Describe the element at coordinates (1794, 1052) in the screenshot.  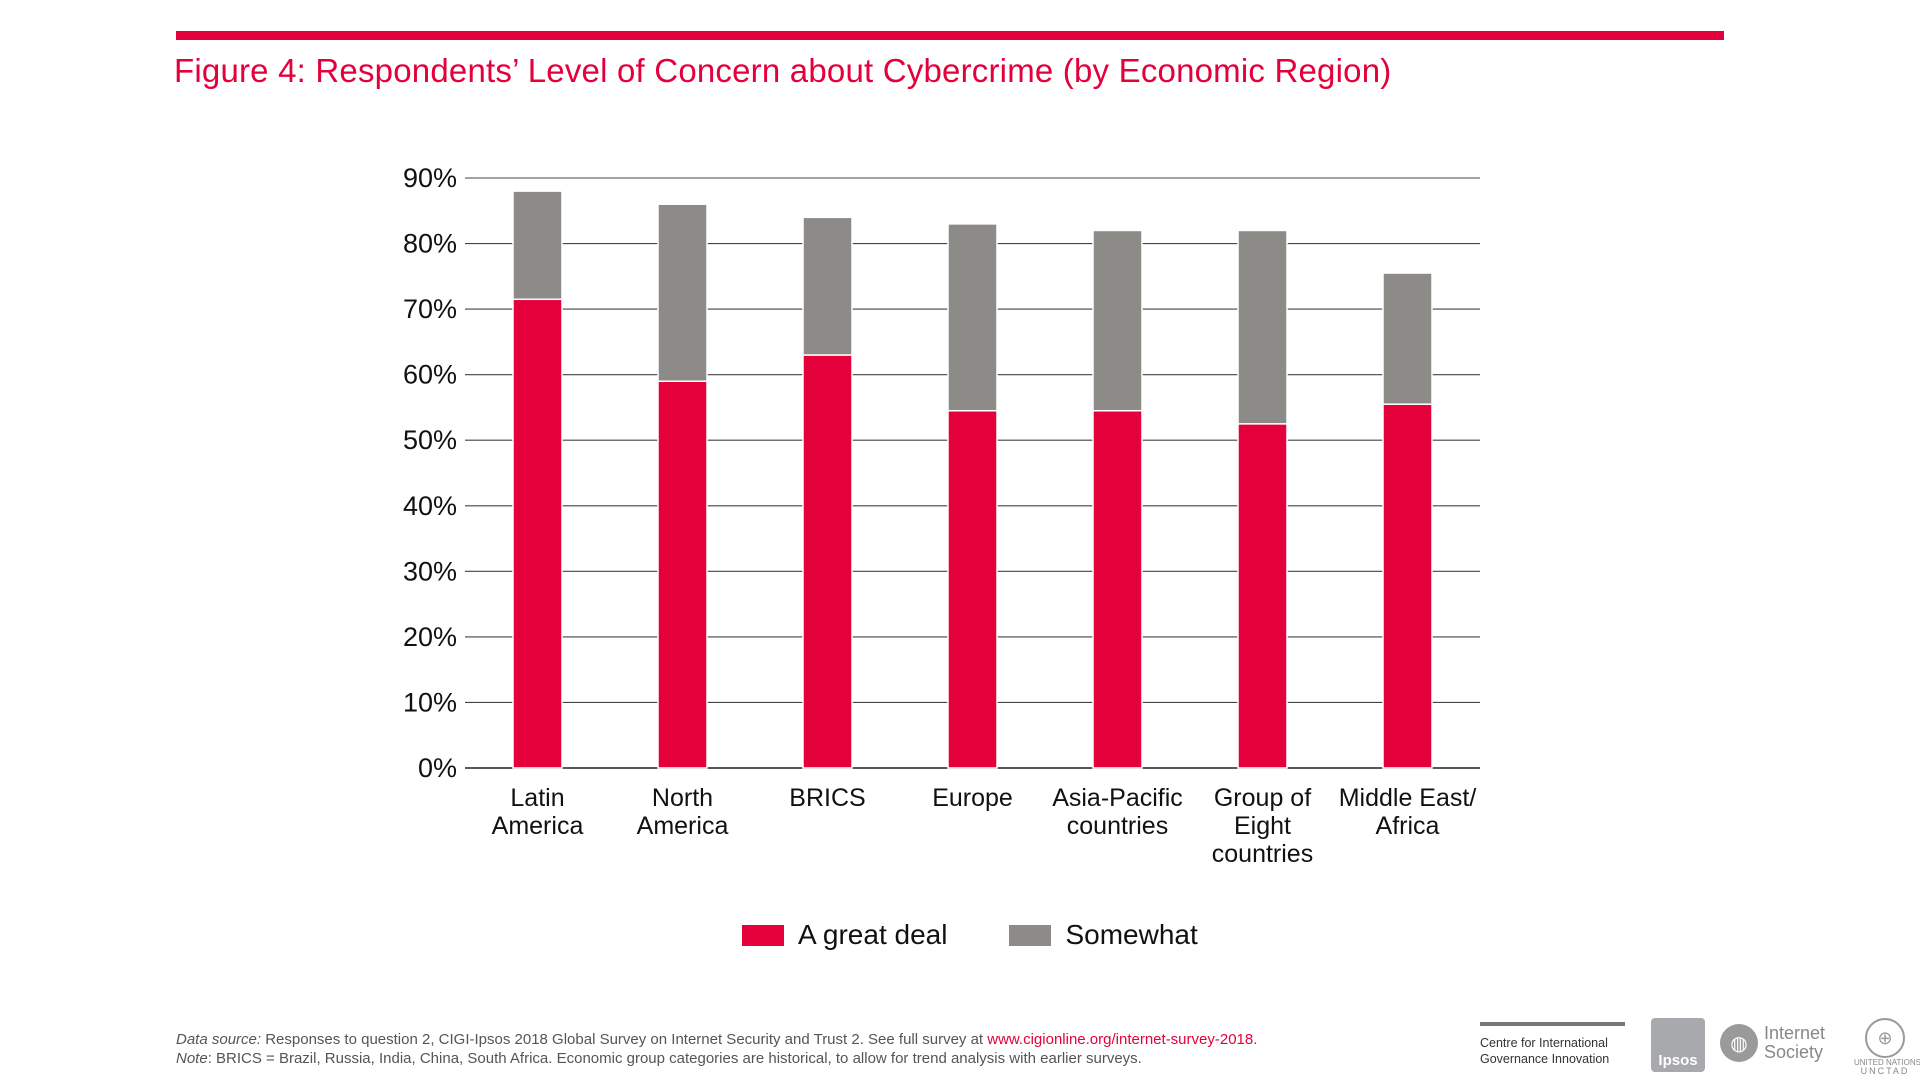
I see `isoc-line2: Society` at that location.